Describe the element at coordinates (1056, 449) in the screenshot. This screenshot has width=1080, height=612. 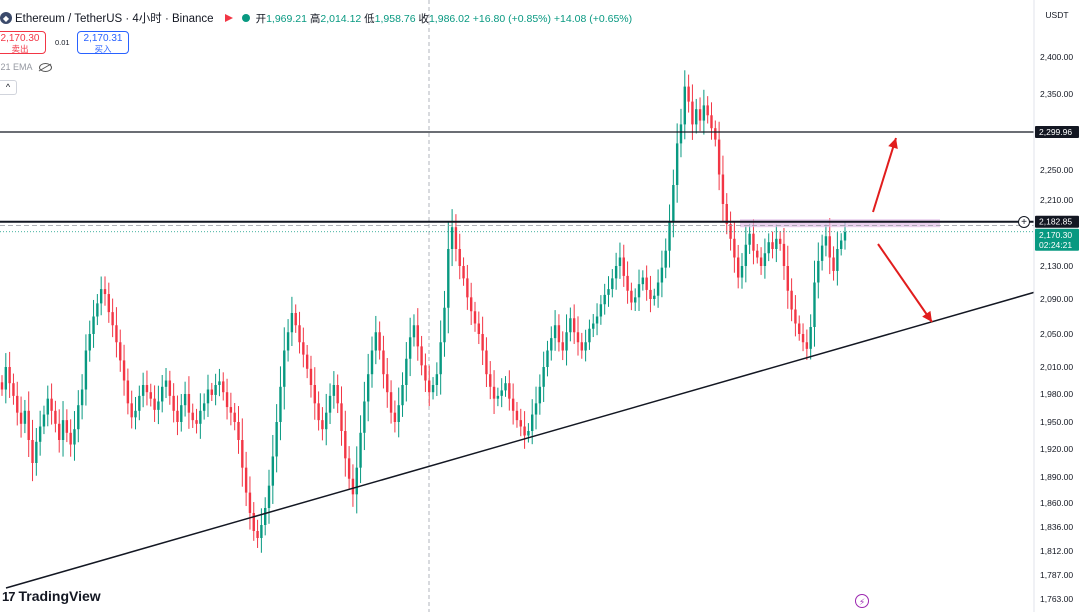
I see `y-tick-label: 1,920.00` at that location.